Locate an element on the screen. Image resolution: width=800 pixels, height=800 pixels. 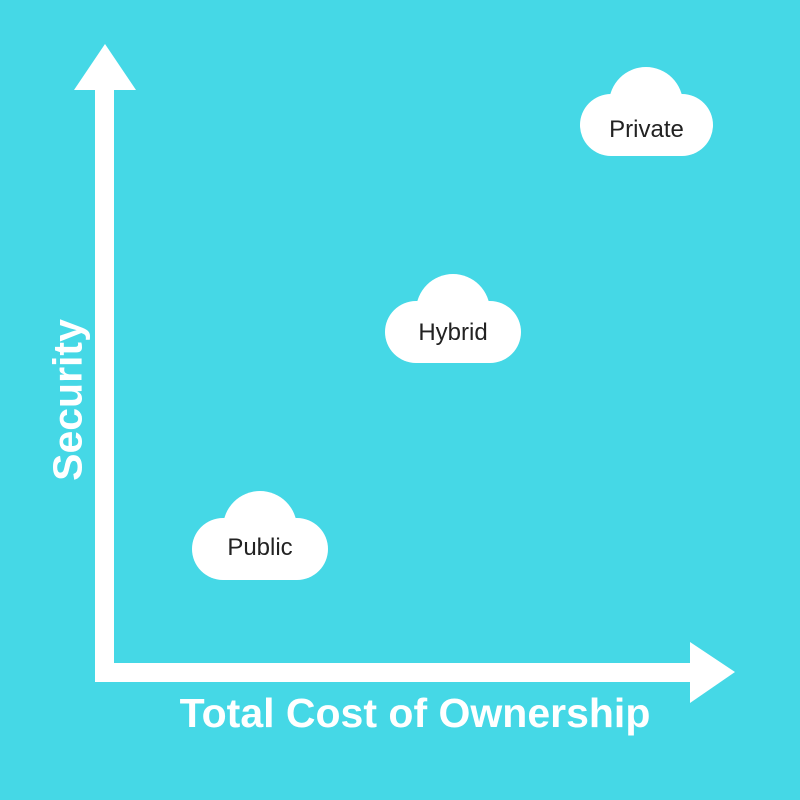
x-axis-line is located at coordinates (397, 672).